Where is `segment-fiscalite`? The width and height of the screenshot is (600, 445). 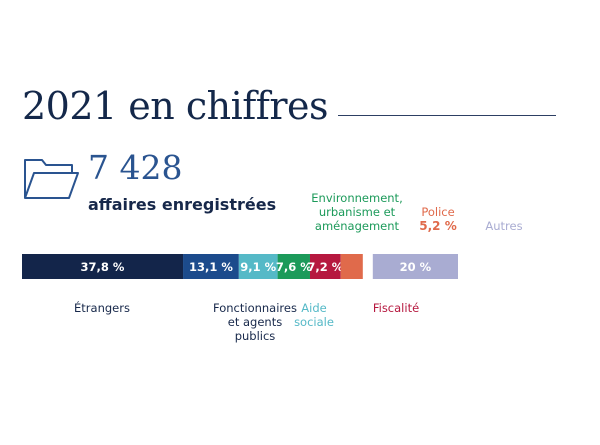
segment-fiscalite is located at coordinates (325, 266).